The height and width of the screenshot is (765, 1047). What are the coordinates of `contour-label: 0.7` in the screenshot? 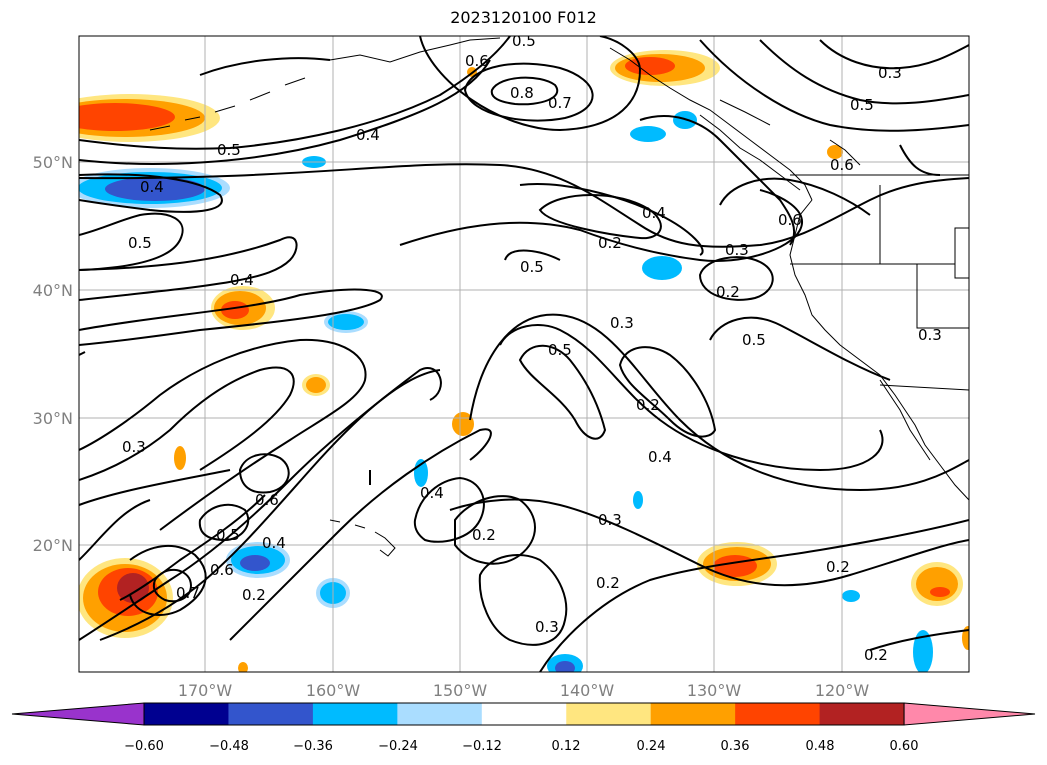 It's located at (560, 103).